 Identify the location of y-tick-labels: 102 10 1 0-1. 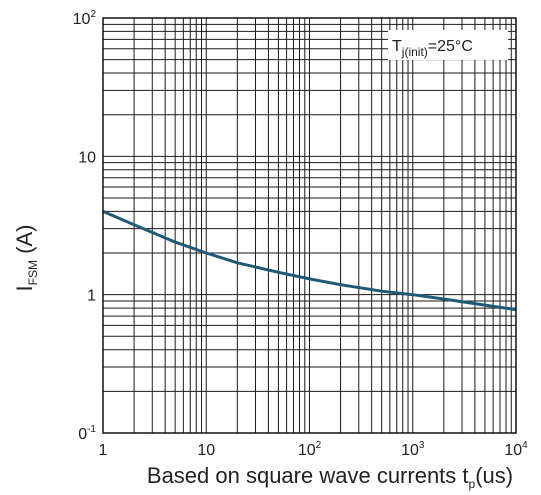
(85, 226).